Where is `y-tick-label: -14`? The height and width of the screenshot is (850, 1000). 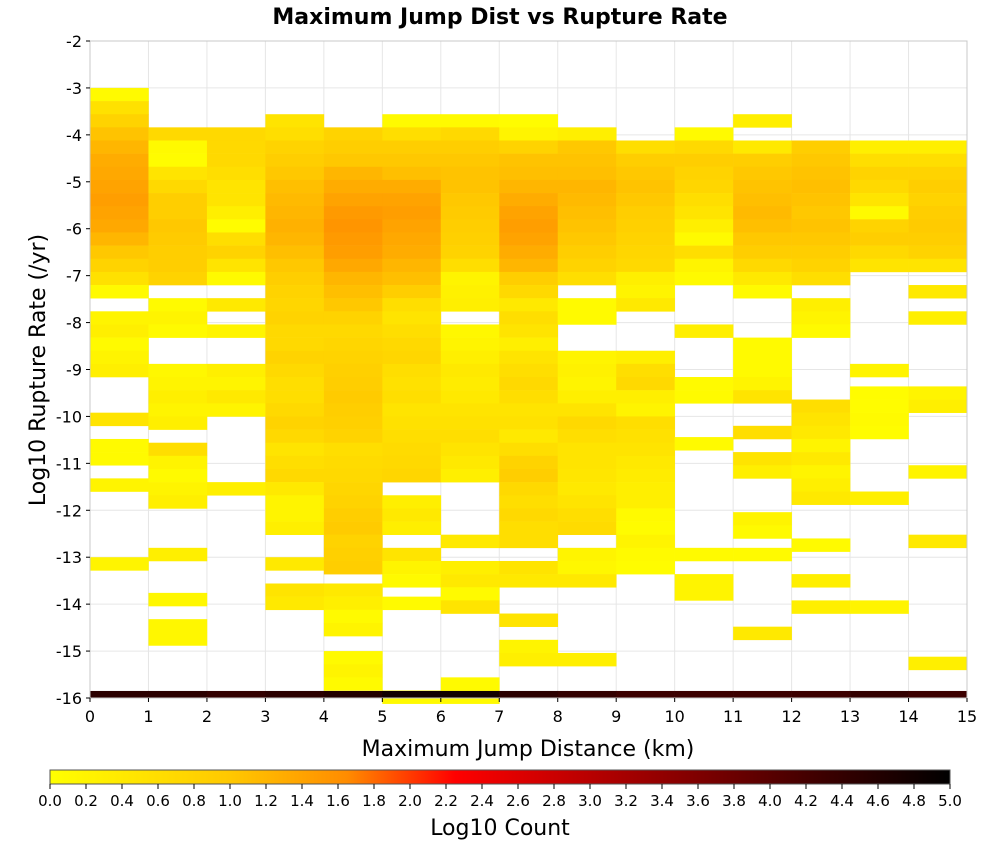 y-tick-label: -14 is located at coordinates (69, 604).